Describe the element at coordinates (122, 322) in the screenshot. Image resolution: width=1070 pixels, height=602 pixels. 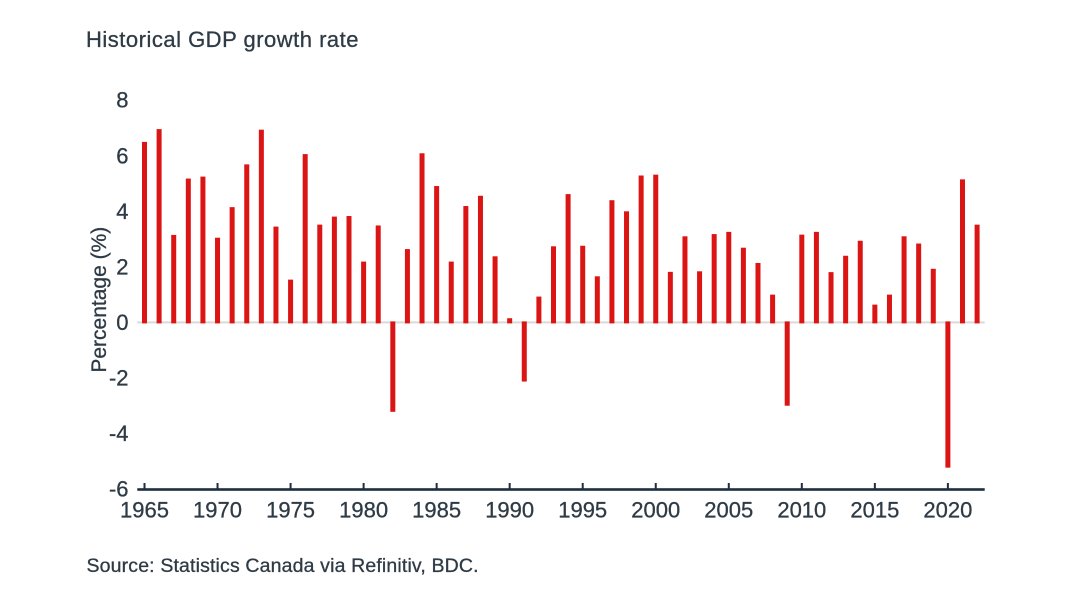
I see `svg-text: 0` at that location.